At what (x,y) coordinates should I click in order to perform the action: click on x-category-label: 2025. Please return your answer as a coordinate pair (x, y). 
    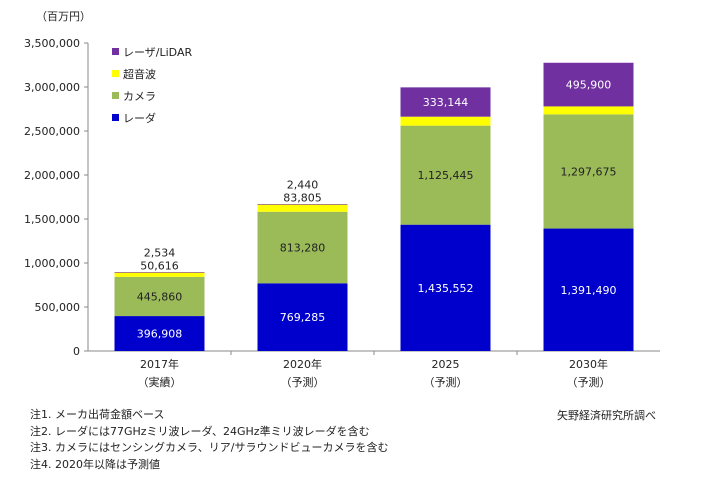
    Looking at the image, I should click on (446, 364).